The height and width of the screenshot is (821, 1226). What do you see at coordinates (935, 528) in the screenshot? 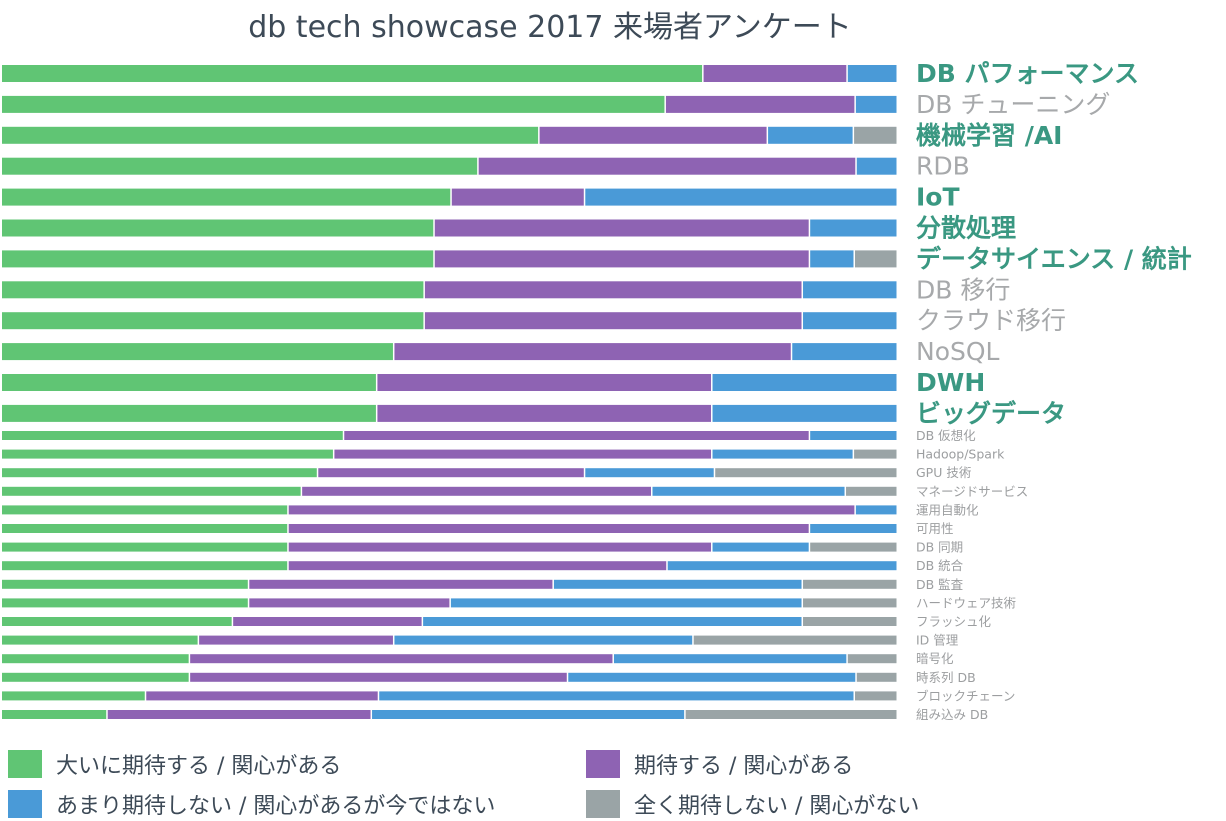
I see `category-label: 可用性` at bounding box center [935, 528].